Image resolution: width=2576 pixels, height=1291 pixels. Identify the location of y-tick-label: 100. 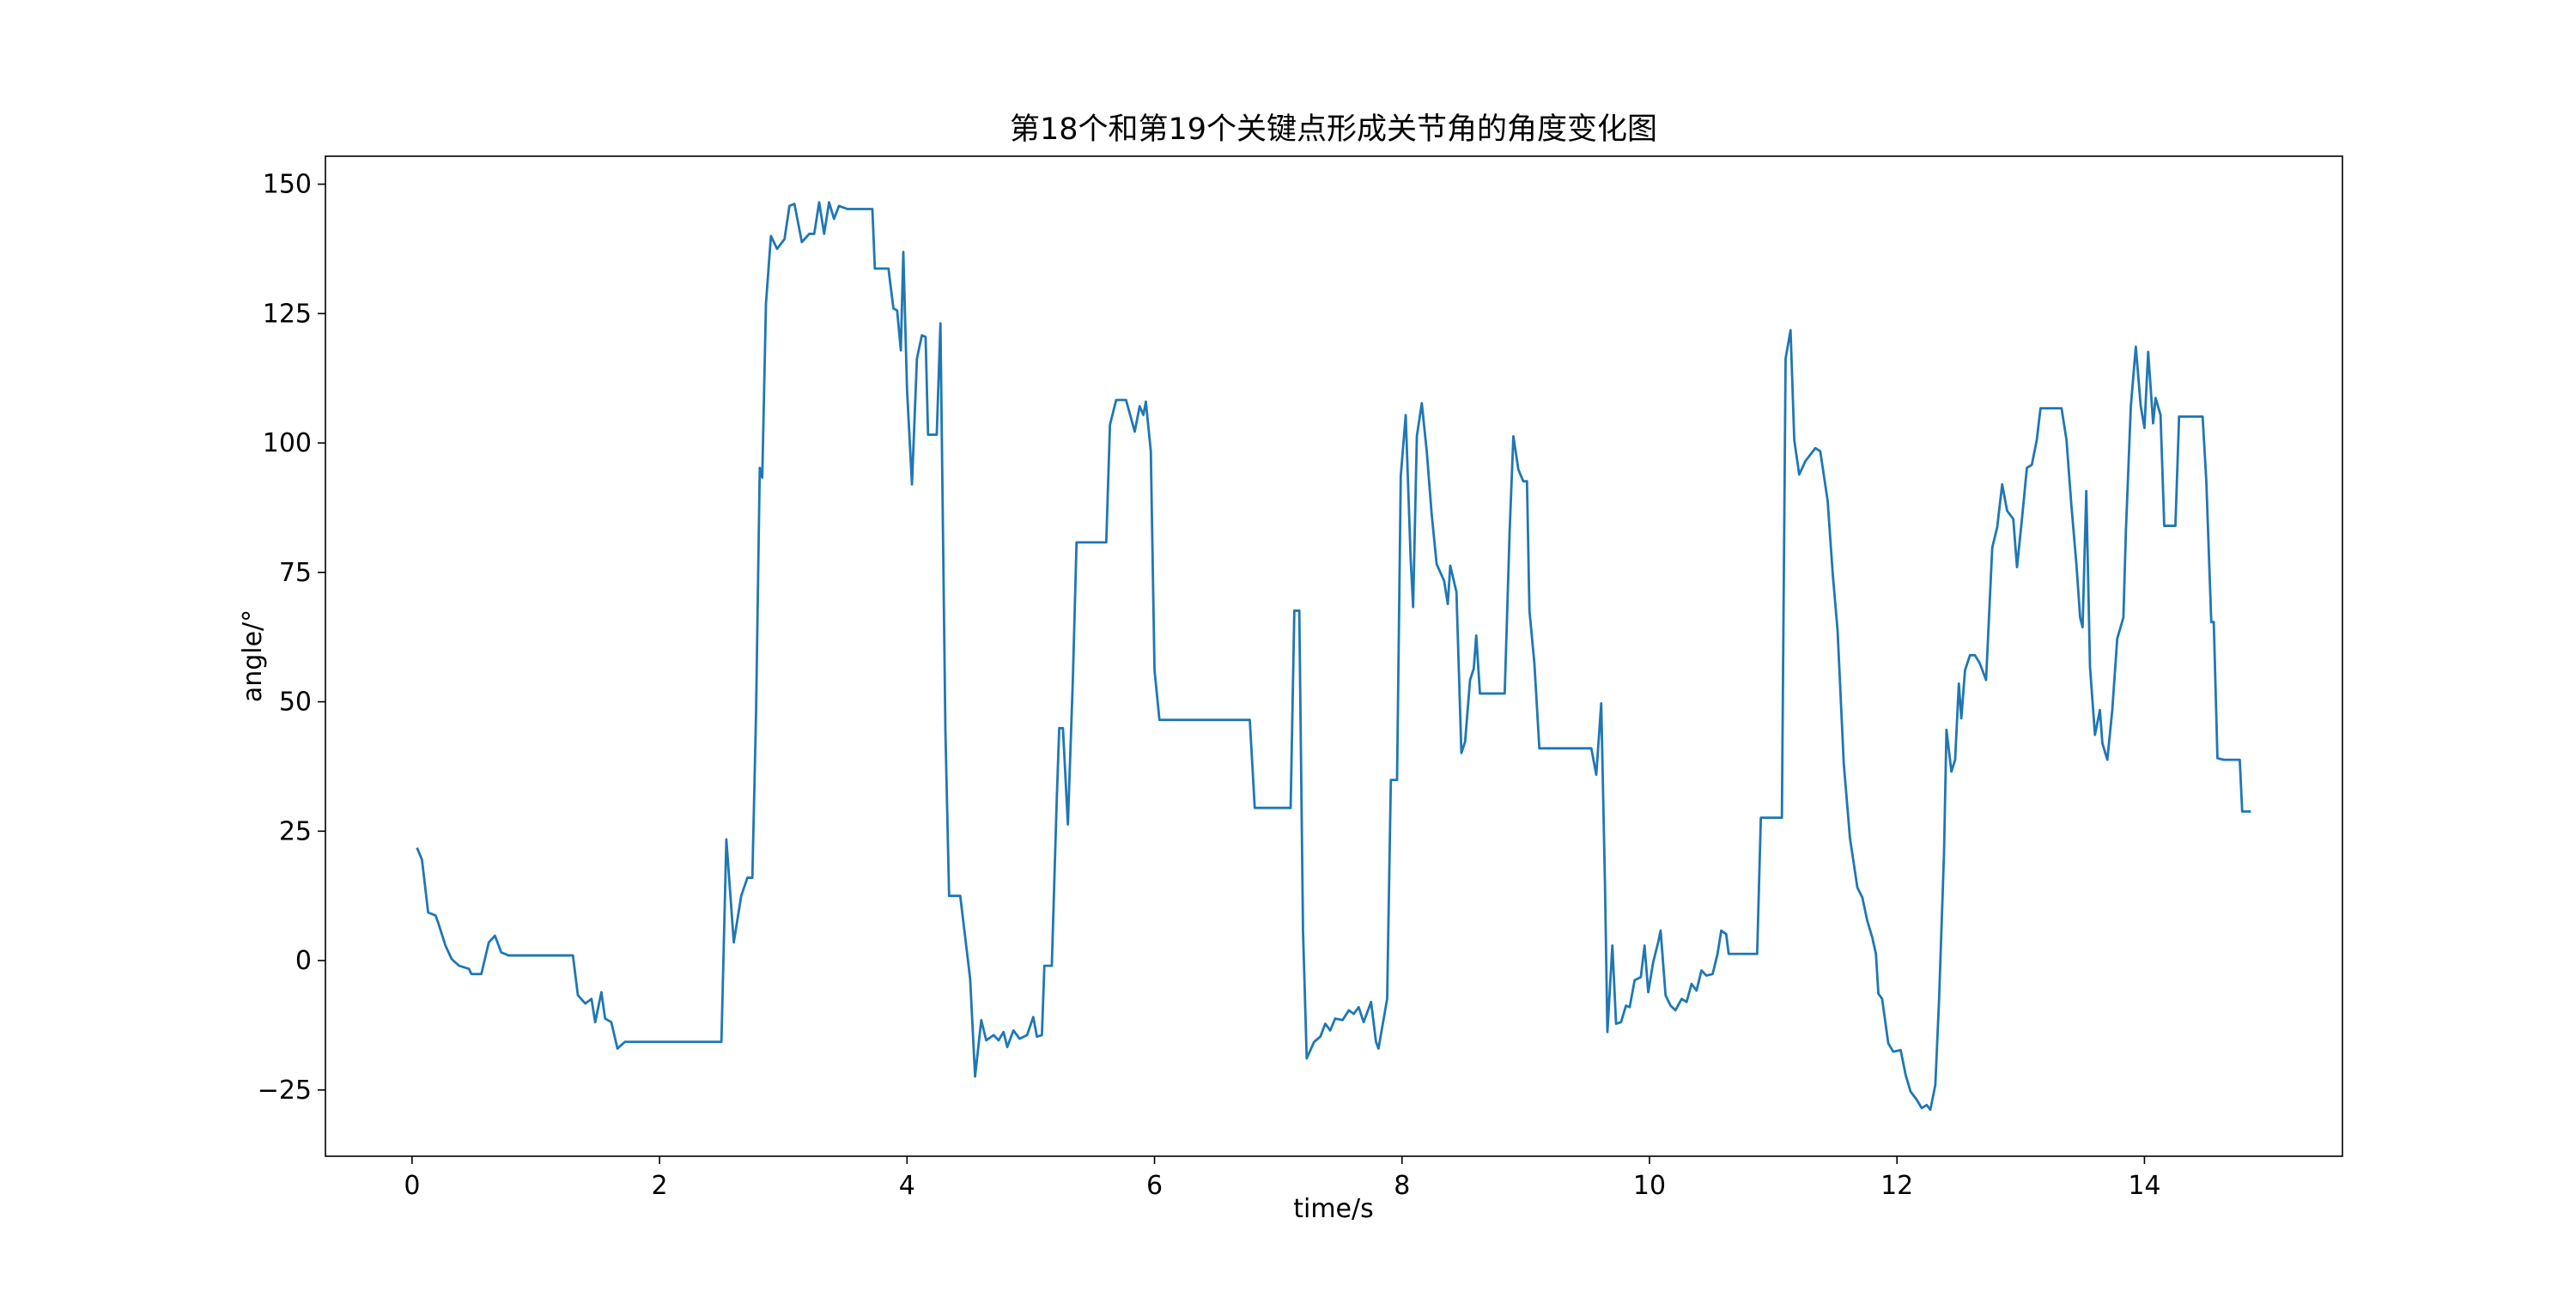
(287, 443).